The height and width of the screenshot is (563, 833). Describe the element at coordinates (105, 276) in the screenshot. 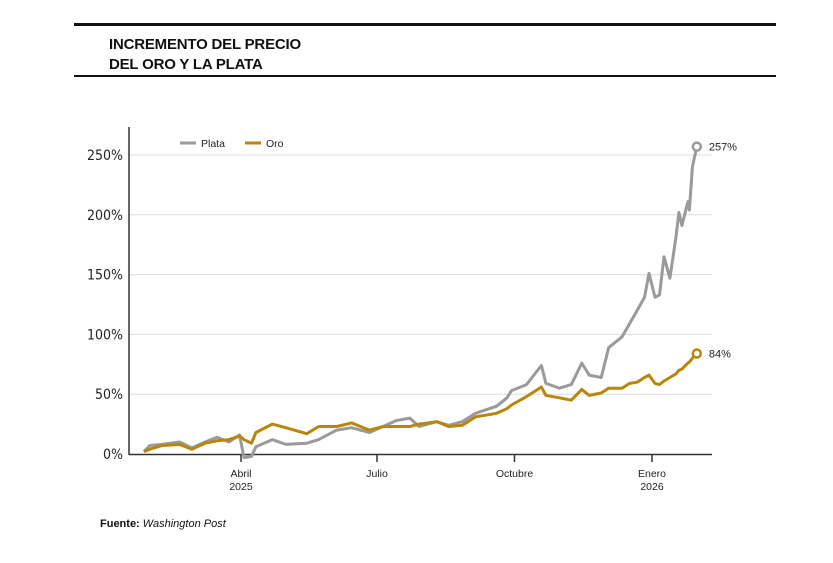

I see `y-tick-label: 150%` at that location.